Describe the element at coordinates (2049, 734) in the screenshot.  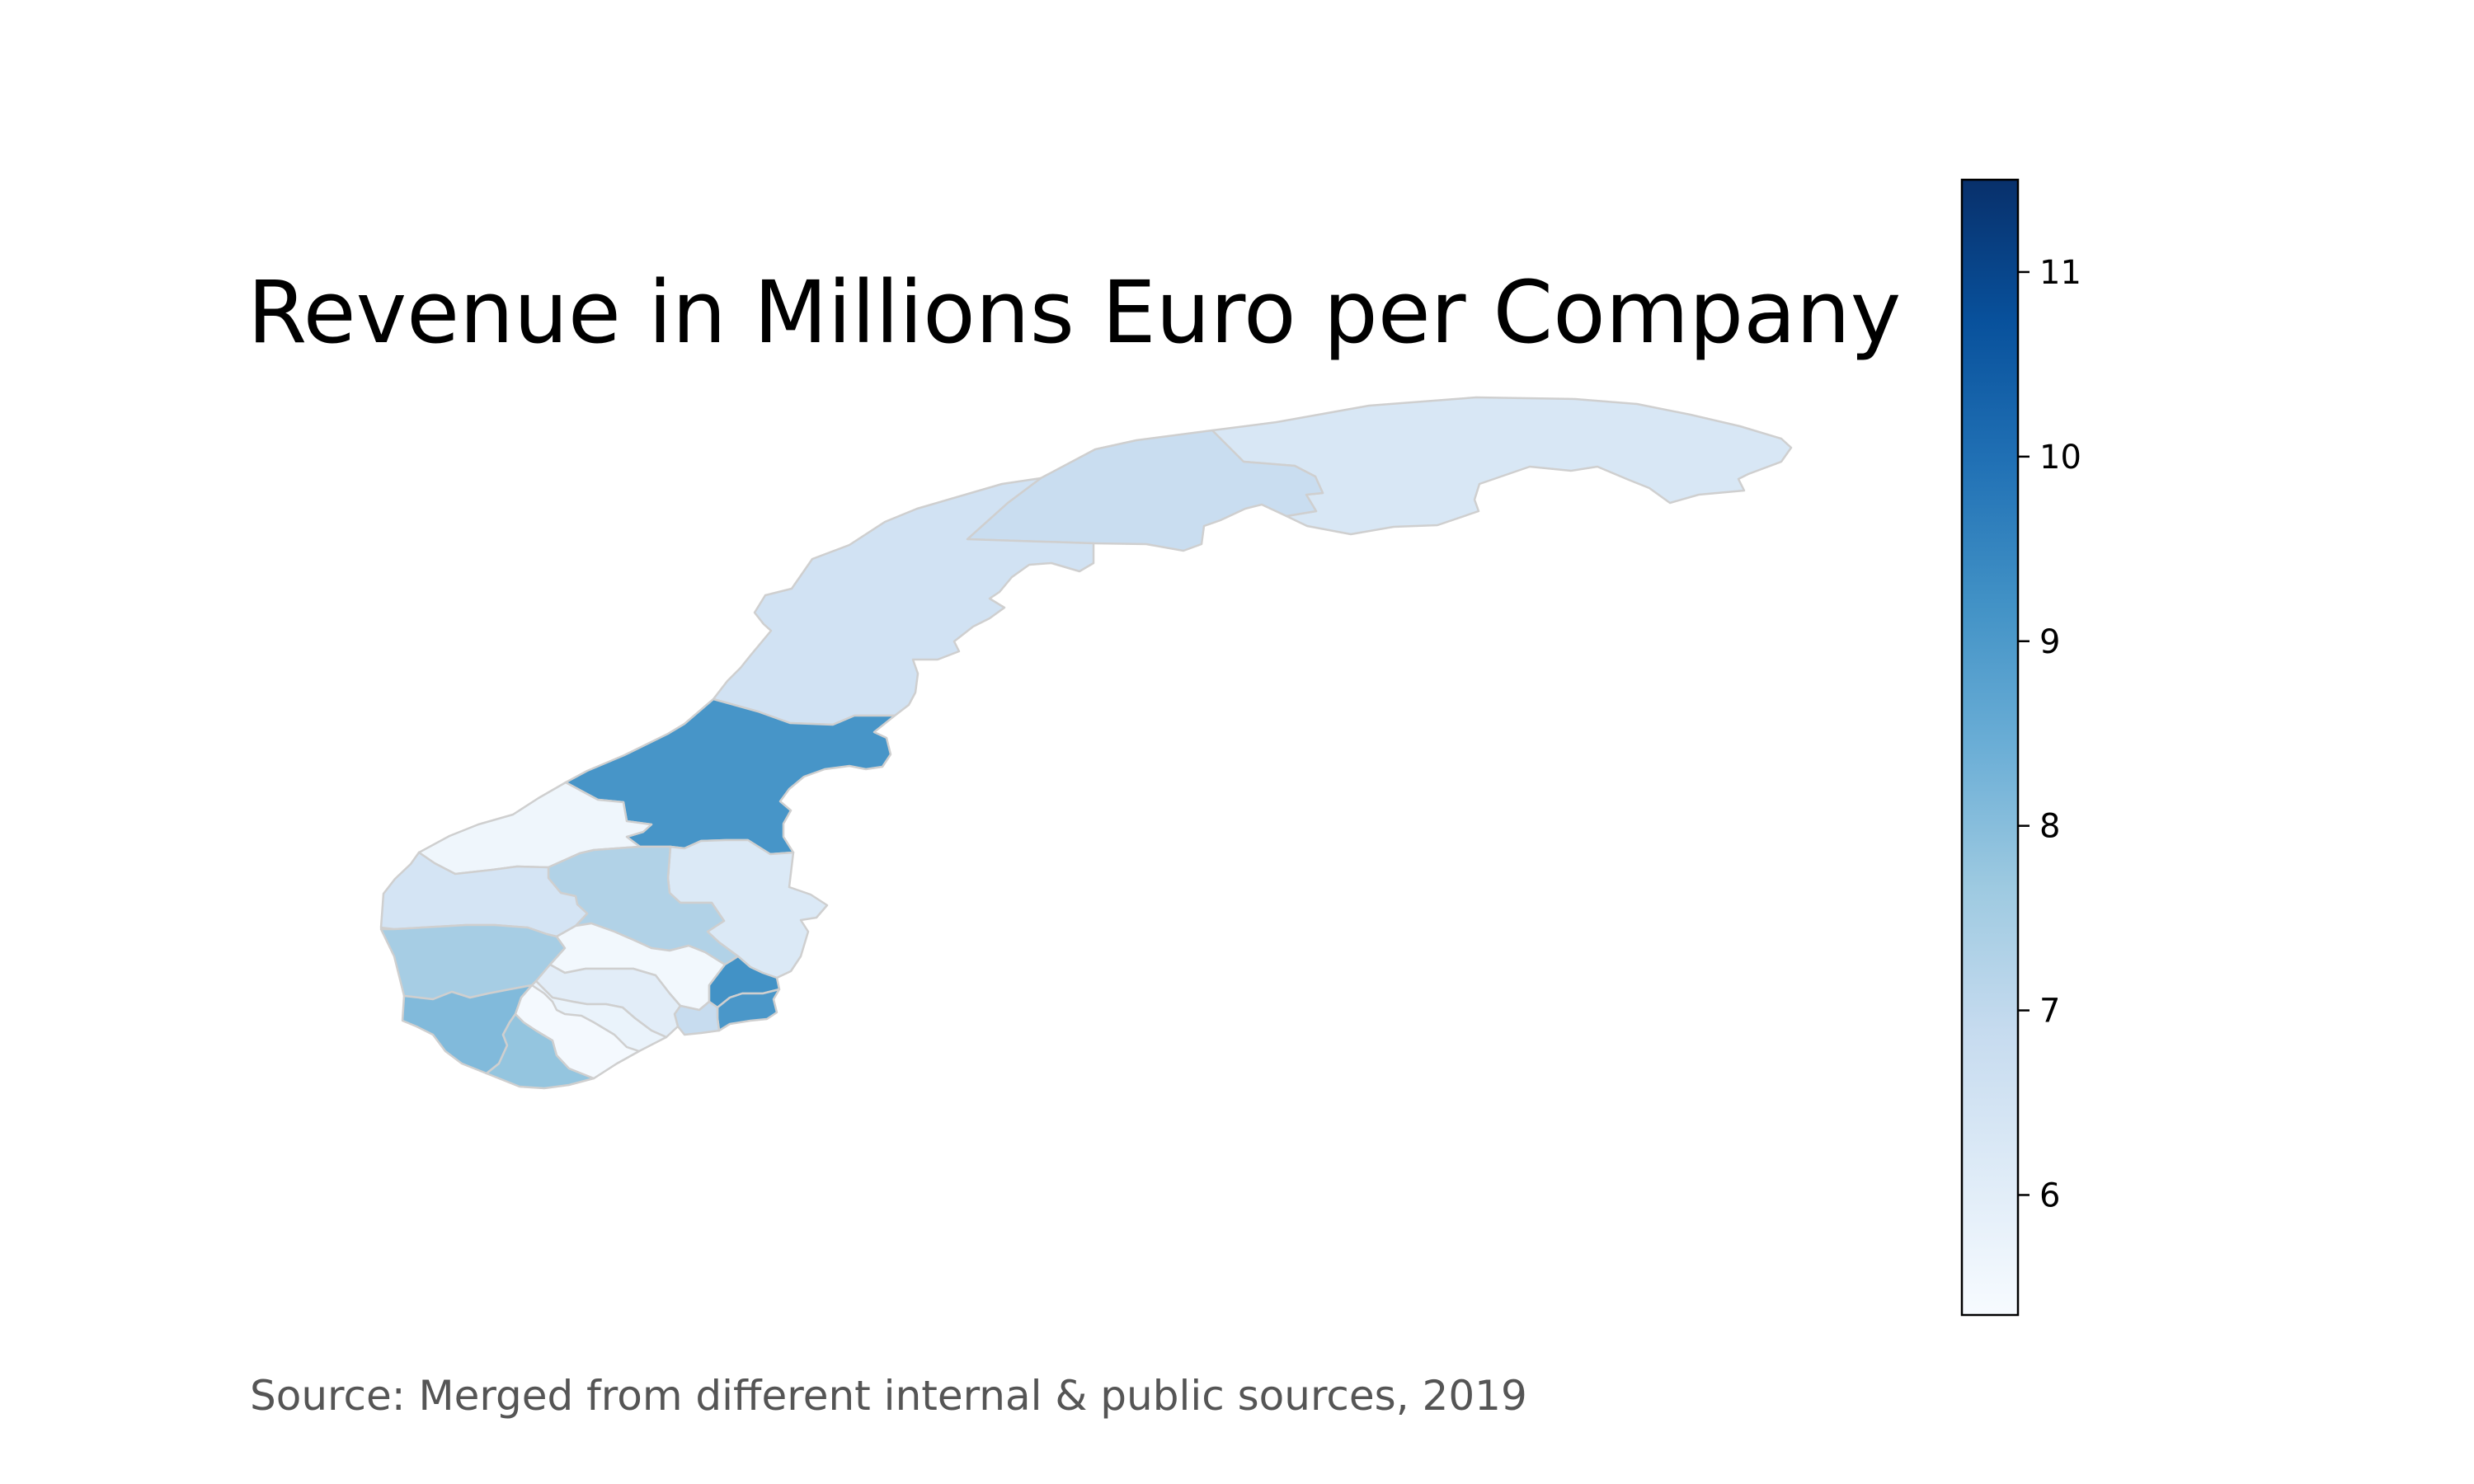
I see `colorbar-ticks: 6 7 8 9 10 11` at that location.